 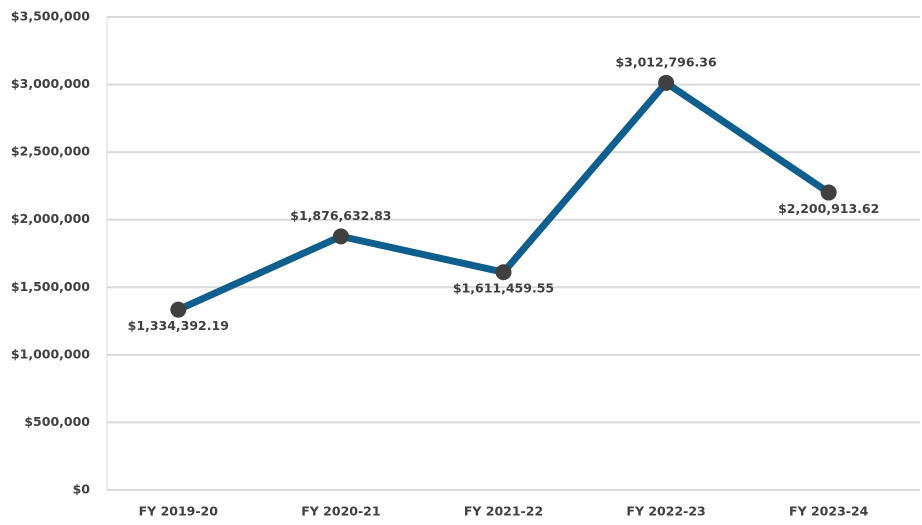 I want to click on data-label: $2,200,913.62, so click(x=828, y=208).